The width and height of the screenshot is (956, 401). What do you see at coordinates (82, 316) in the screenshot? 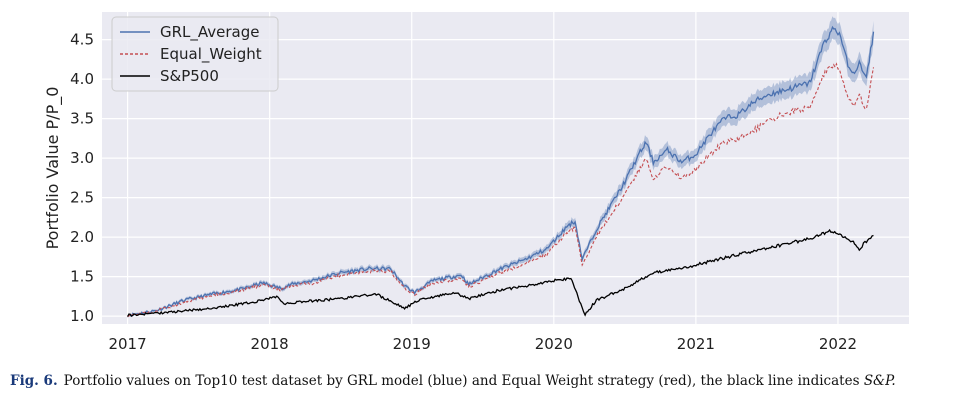
I see `y-tick-label: 1.0` at bounding box center [82, 316].